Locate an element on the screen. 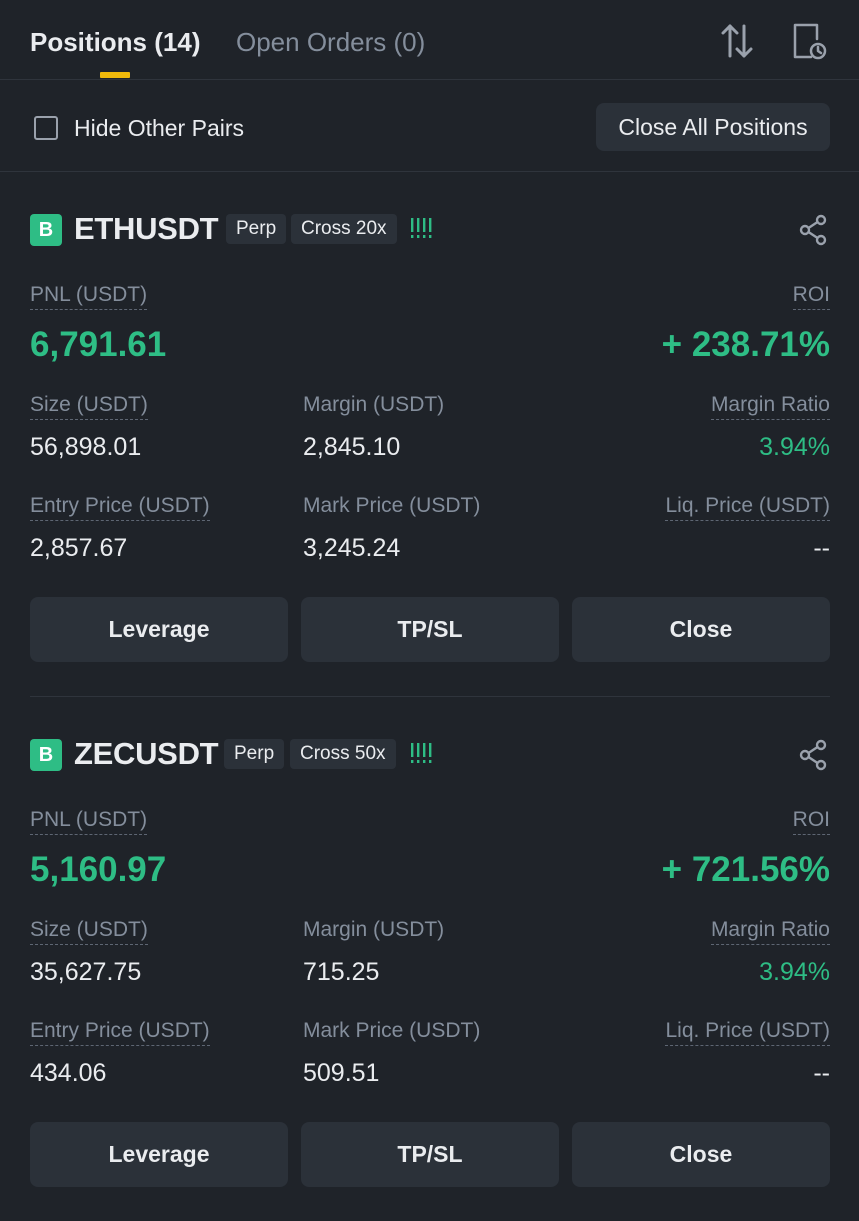 The height and width of the screenshot is (1221, 859). position-symbol: ZECUSDT is located at coordinates (146, 753).